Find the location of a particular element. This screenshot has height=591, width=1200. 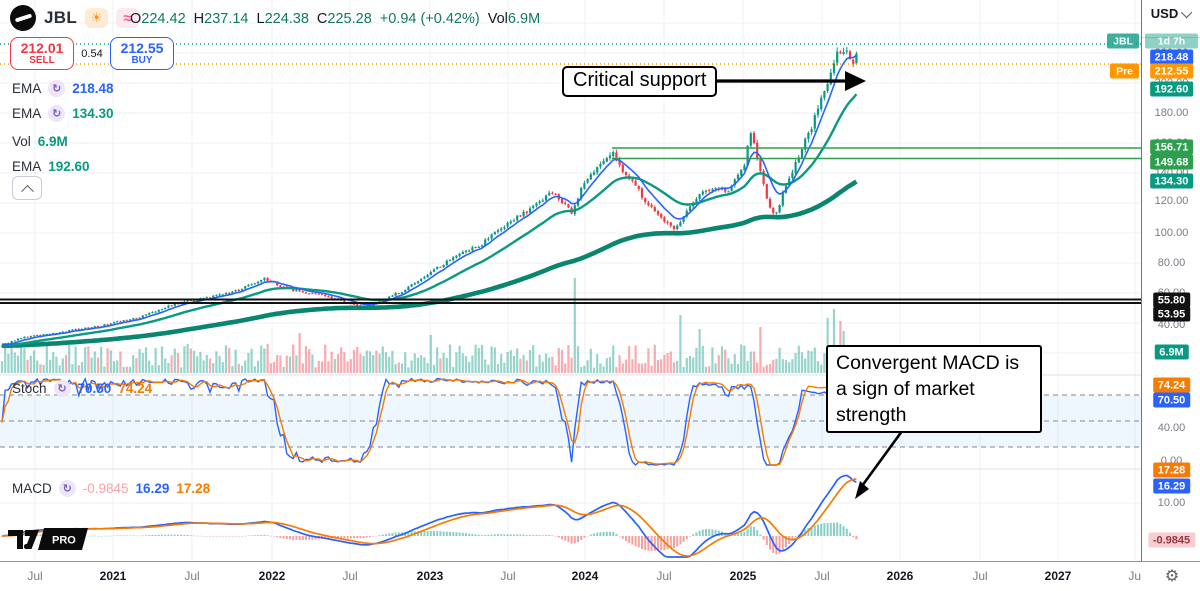

buy-button: 212.55 BUY is located at coordinates (142, 53).